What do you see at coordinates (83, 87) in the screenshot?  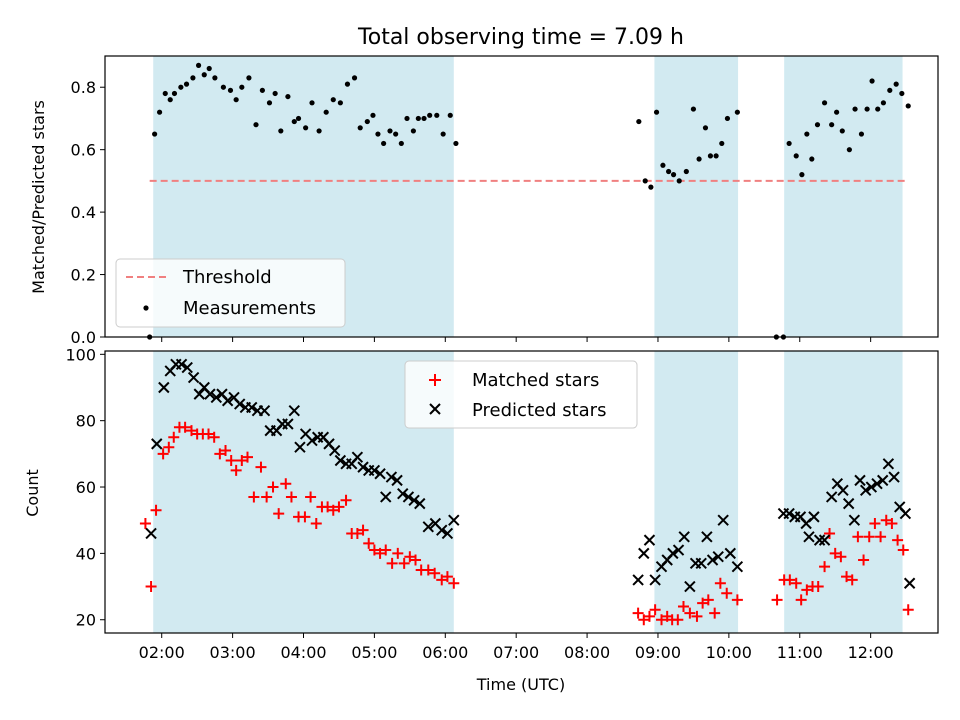 I see `y-tick-label: 0.8` at bounding box center [83, 87].